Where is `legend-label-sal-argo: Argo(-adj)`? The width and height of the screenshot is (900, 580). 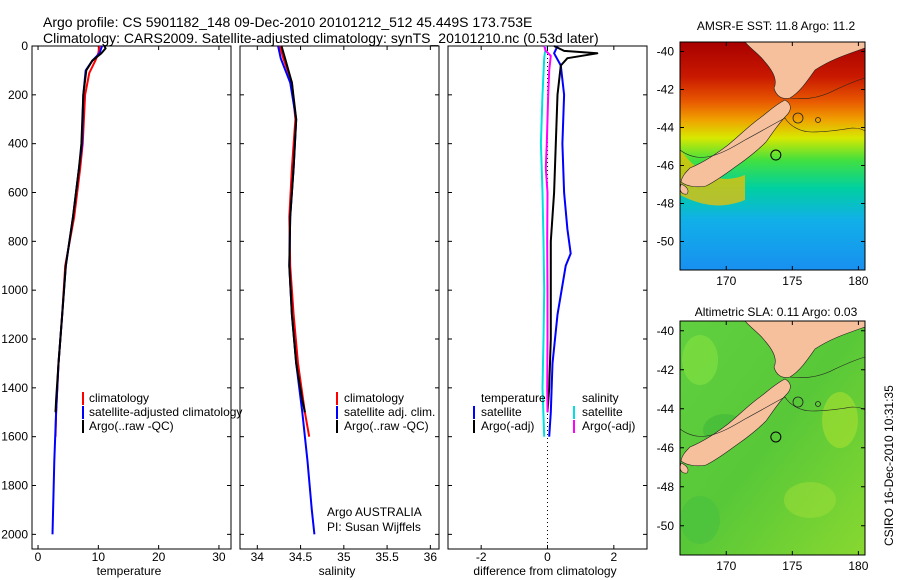 legend-label-sal-argo: Argo(-adj) is located at coordinates (608, 426).